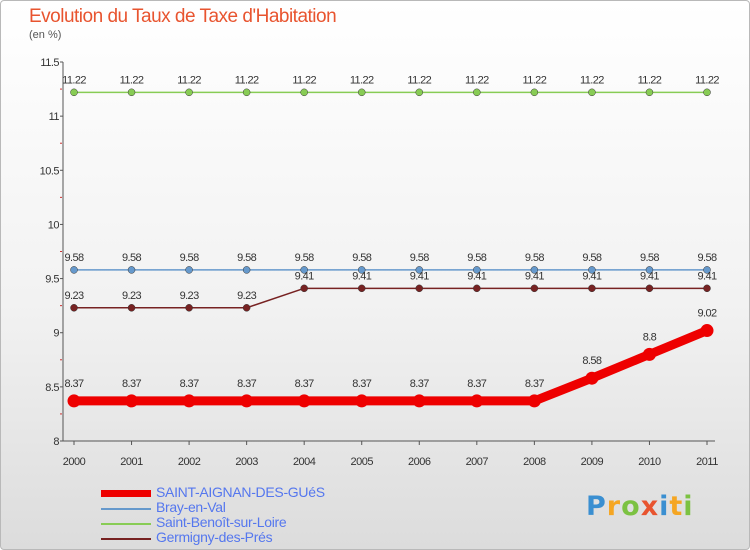 The image size is (750, 550). I want to click on legend-label-0: SAINT-AIGNAN-DES-GUéS, so click(240, 492).